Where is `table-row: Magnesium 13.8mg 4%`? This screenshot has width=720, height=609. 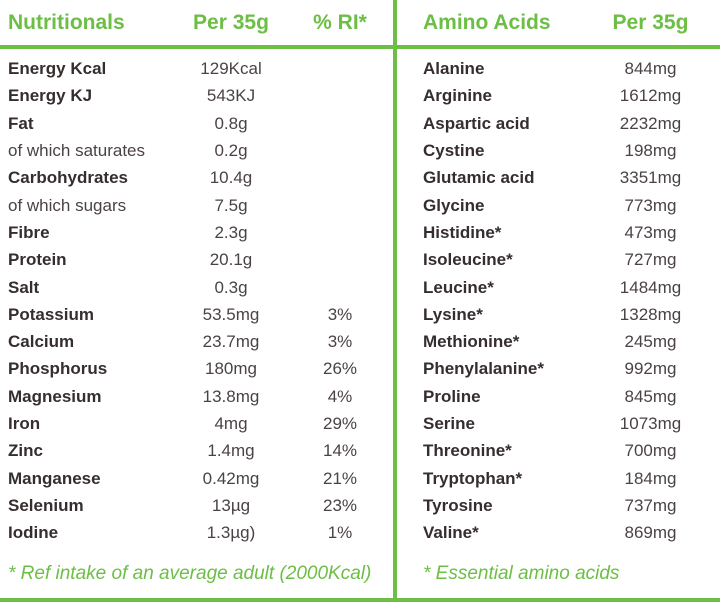 table-row: Magnesium 13.8mg 4% is located at coordinates (197, 396).